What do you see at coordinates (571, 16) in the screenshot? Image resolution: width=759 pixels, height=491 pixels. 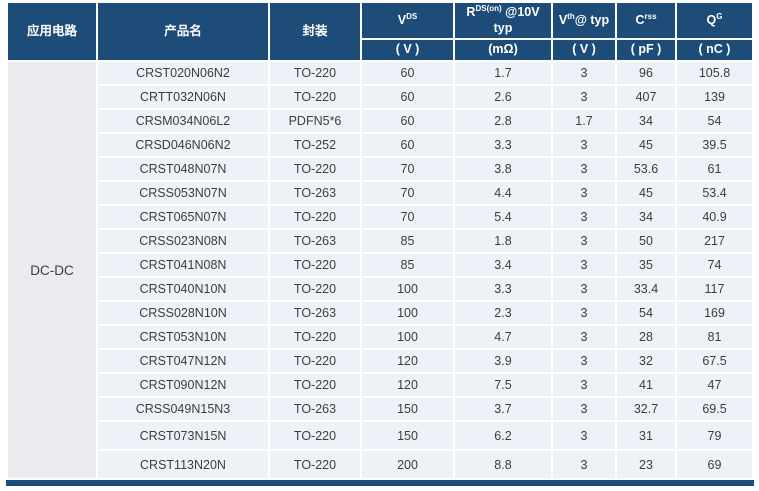 I see `vth-sup: th` at bounding box center [571, 16].